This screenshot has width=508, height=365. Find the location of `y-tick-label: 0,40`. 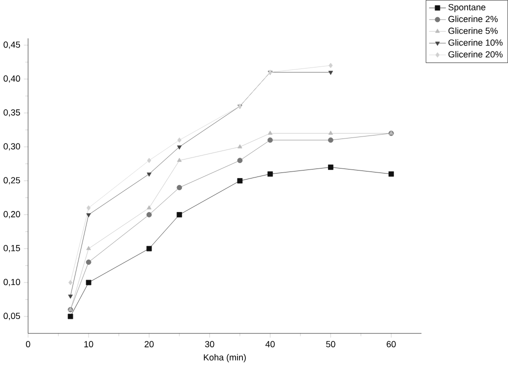

y-tick-label: 0,40 is located at coordinates (12, 78).